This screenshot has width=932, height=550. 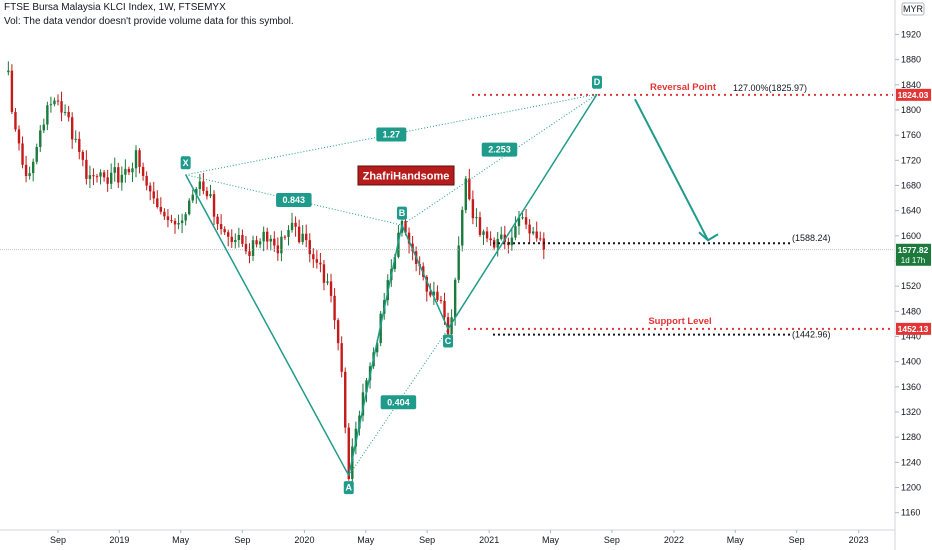 What do you see at coordinates (911, 362) in the screenshot?
I see `y-tick-label: 1400` at bounding box center [911, 362].